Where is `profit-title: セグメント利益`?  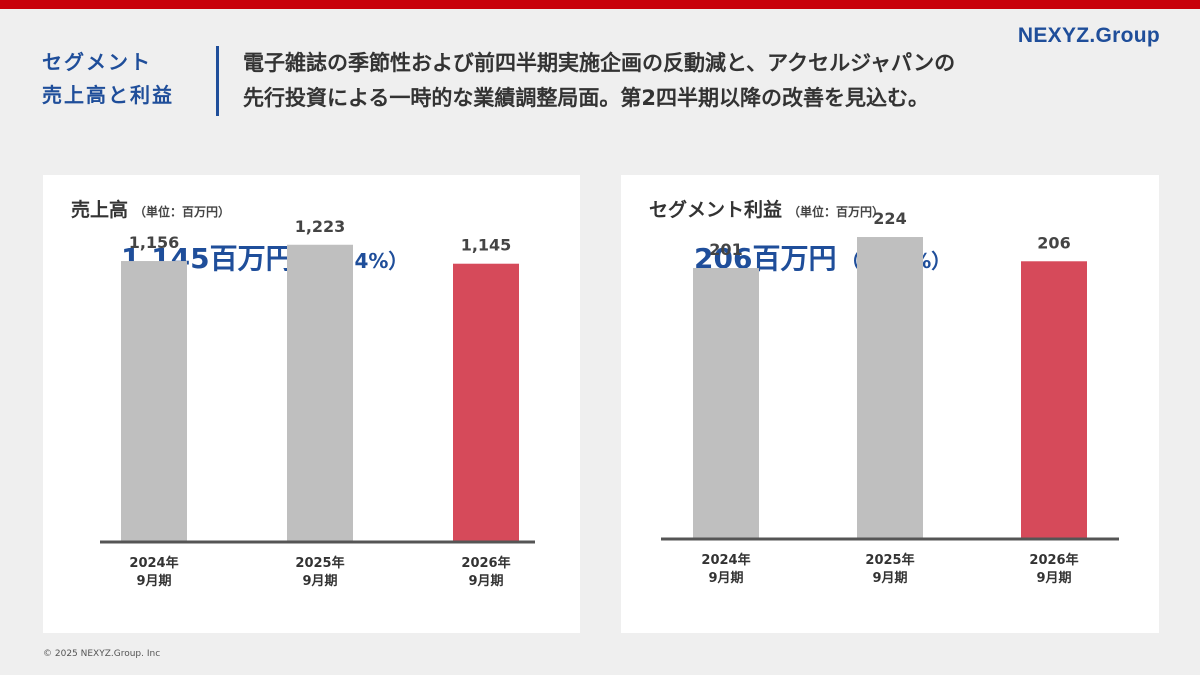
profit-title: セグメント利益 is located at coordinates (716, 210).